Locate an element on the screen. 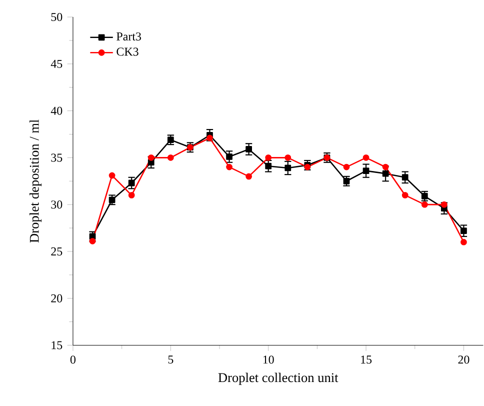 The image size is (484, 406). y-tick-label: 20 is located at coordinates (56, 298).